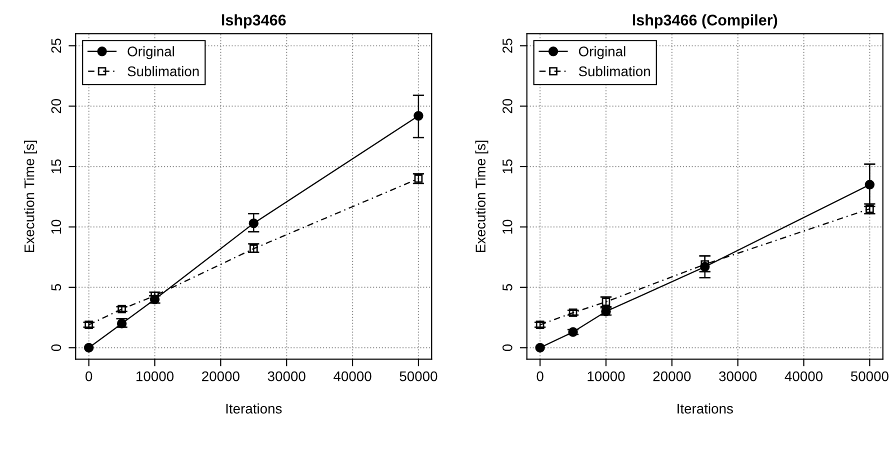  Describe the element at coordinates (254, 21) in the screenshot. I see `chart-title: lshp3466` at that location.